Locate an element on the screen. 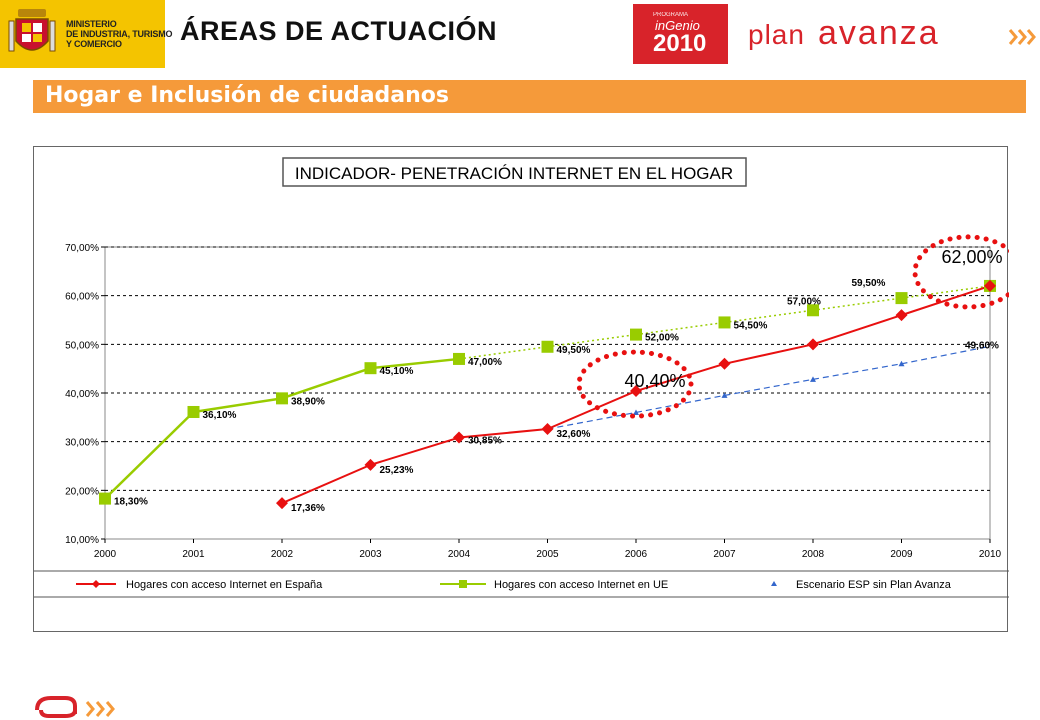  page-title: ÁREAS DE ACTUACIÓN is located at coordinates (339, 31).